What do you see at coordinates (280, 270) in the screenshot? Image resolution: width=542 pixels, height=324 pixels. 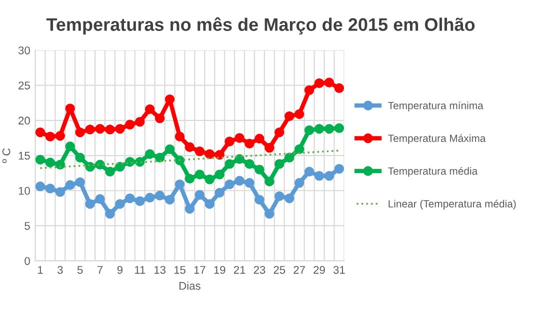 I see `x-tick-label: 25` at bounding box center [280, 270].